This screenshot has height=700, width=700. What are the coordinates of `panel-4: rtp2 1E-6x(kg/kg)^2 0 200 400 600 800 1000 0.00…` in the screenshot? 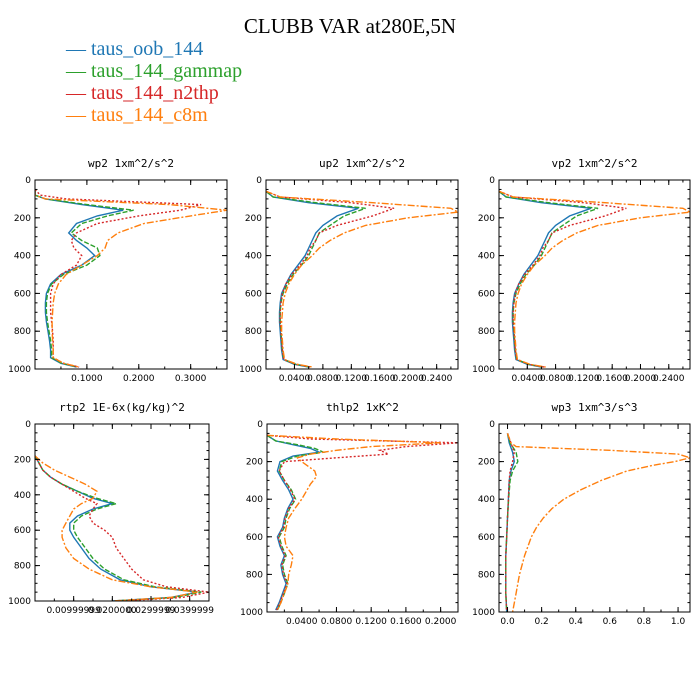 It's located at (111, 508).